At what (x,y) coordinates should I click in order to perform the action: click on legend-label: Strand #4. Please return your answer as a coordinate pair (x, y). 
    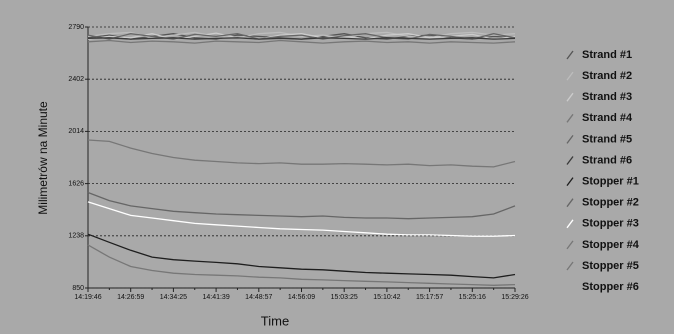
    Looking at the image, I should click on (607, 118).